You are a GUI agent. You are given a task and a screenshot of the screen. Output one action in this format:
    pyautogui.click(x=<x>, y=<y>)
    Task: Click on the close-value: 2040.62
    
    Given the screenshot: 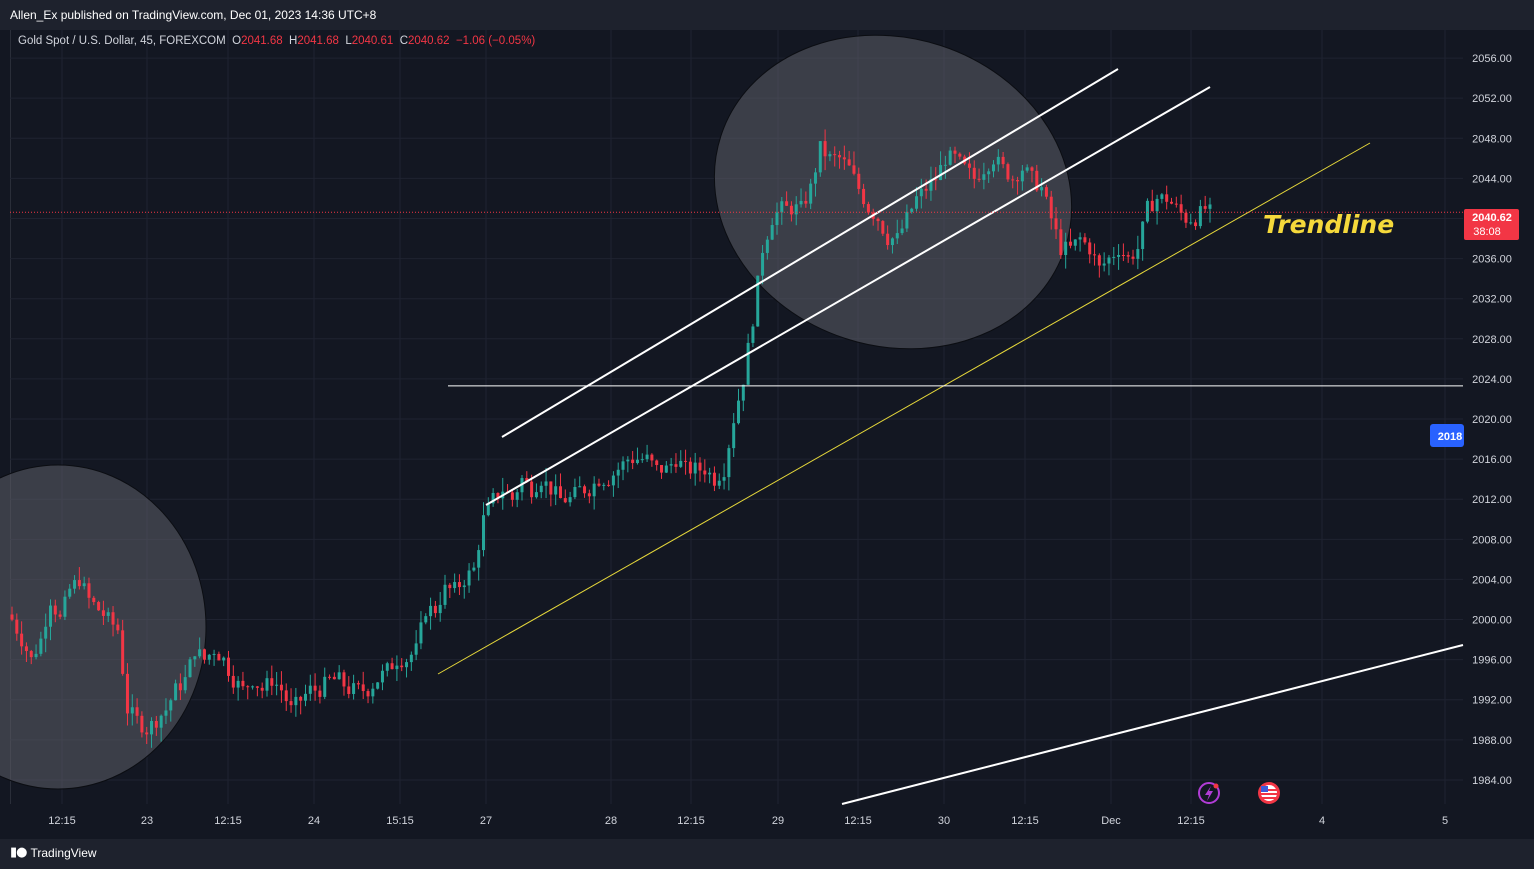 What is the action you would take?
    pyautogui.click(x=429, y=41)
    